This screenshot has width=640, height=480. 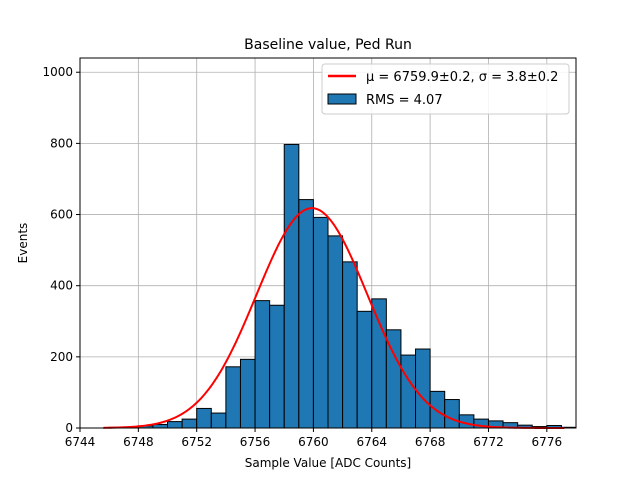 I want to click on chart-title: Baseline value, Ped Run, so click(x=328, y=45).